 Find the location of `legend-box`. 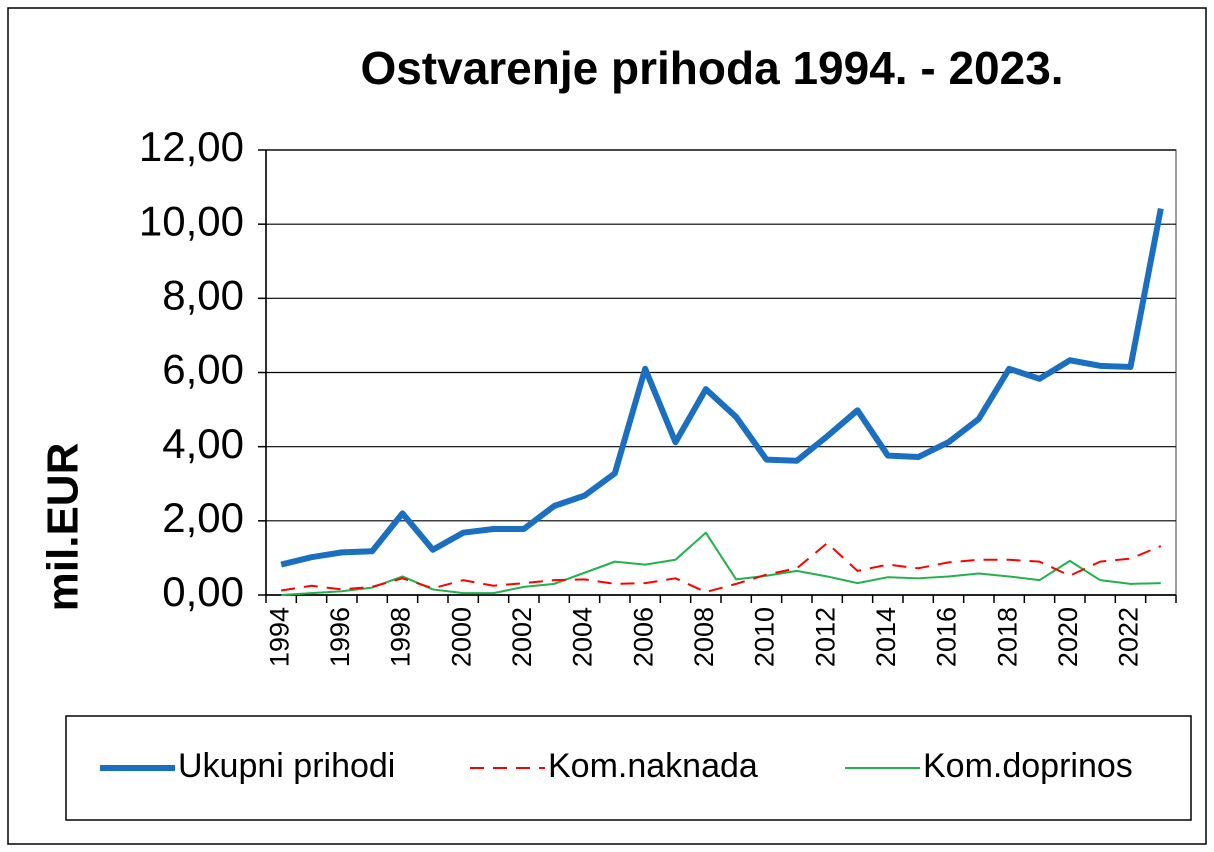

legend-box is located at coordinates (628, 768).